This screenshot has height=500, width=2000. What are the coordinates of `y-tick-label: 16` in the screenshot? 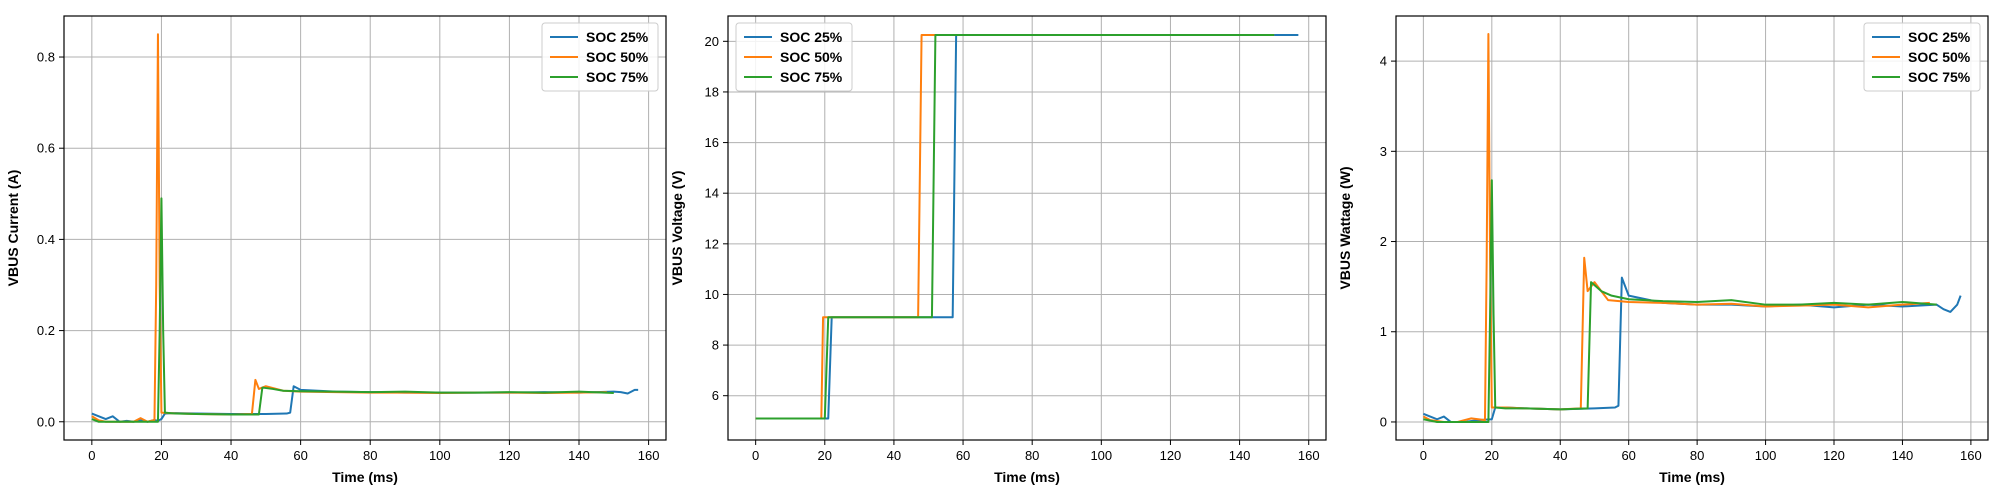 It's located at (712, 142).